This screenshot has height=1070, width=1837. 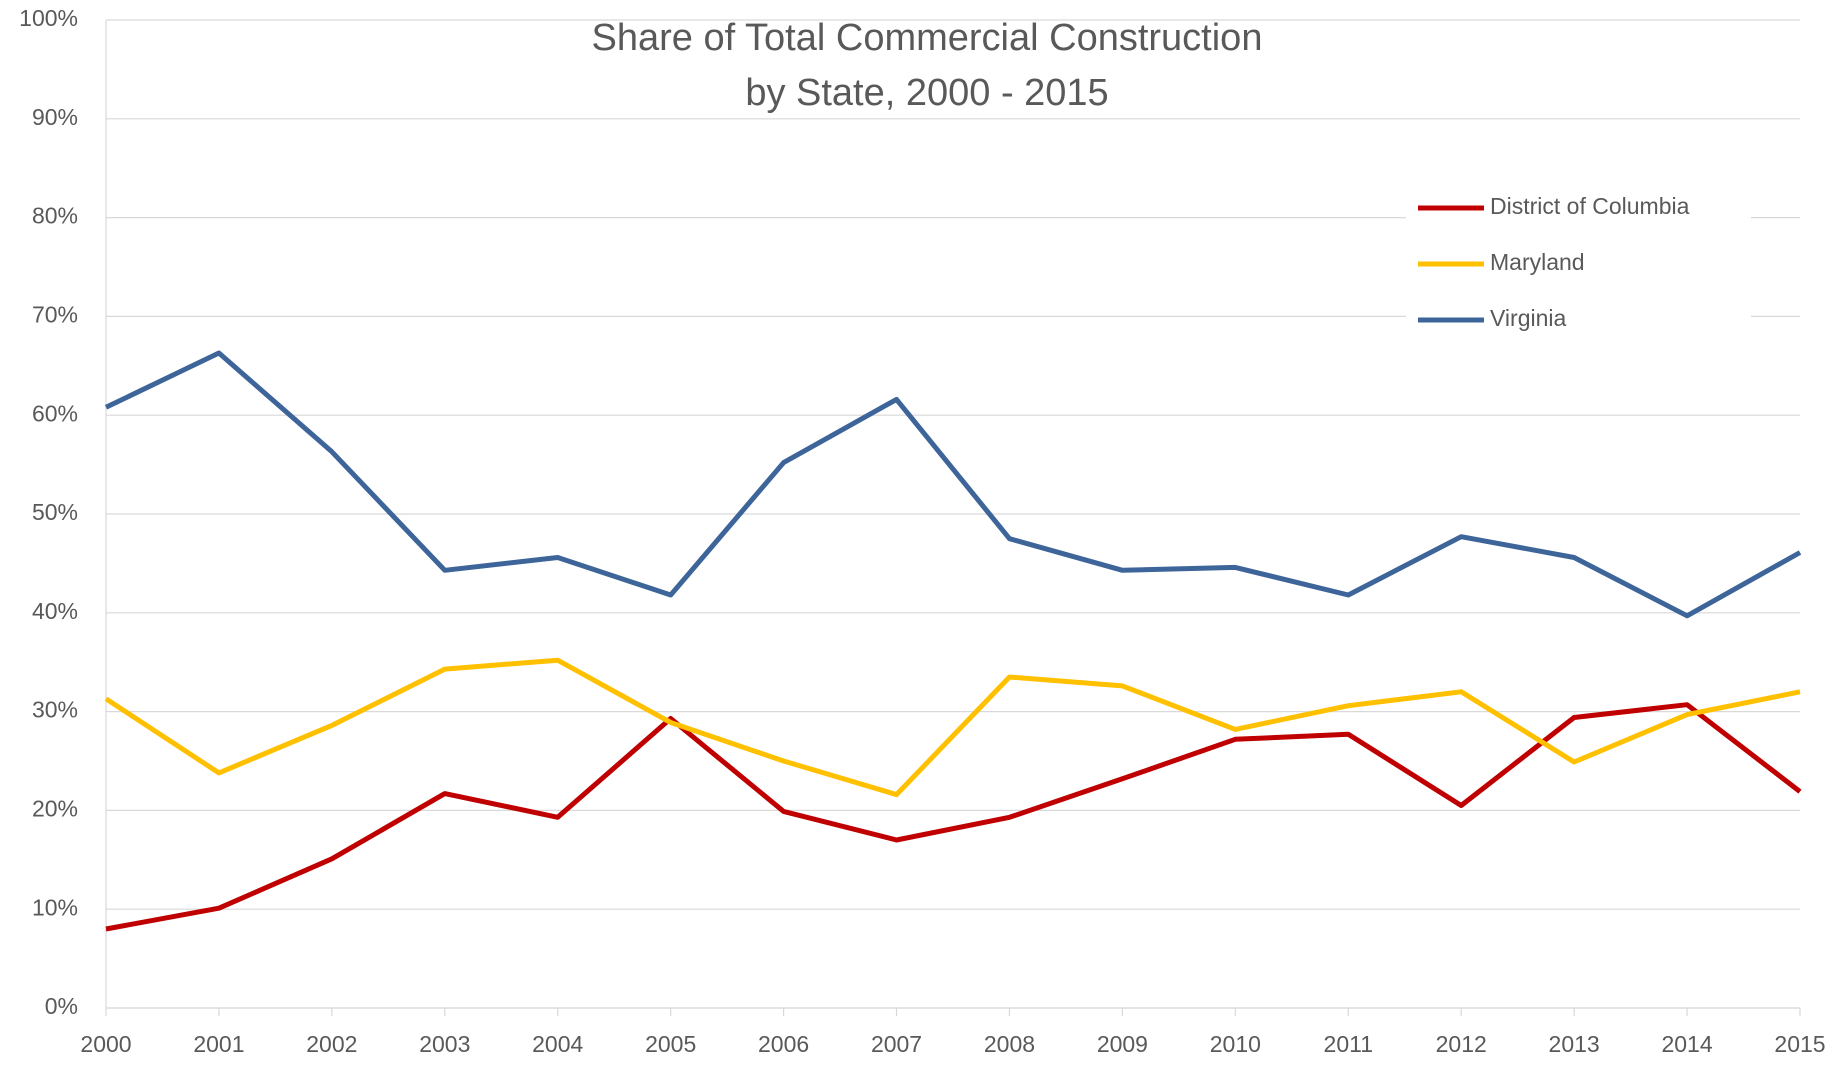 I want to click on x-tick-label: 2014, so click(x=1686, y=1044).